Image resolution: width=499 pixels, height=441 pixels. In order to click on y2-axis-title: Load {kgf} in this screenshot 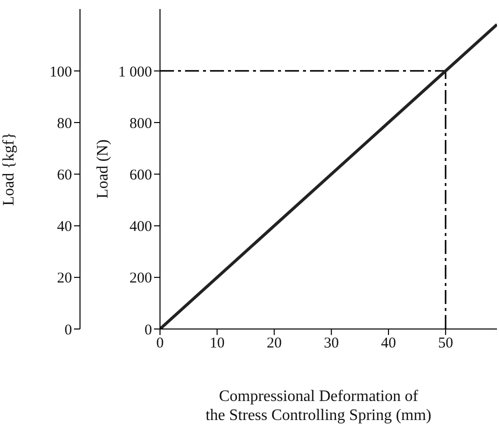, I will do `click(9, 169)`.